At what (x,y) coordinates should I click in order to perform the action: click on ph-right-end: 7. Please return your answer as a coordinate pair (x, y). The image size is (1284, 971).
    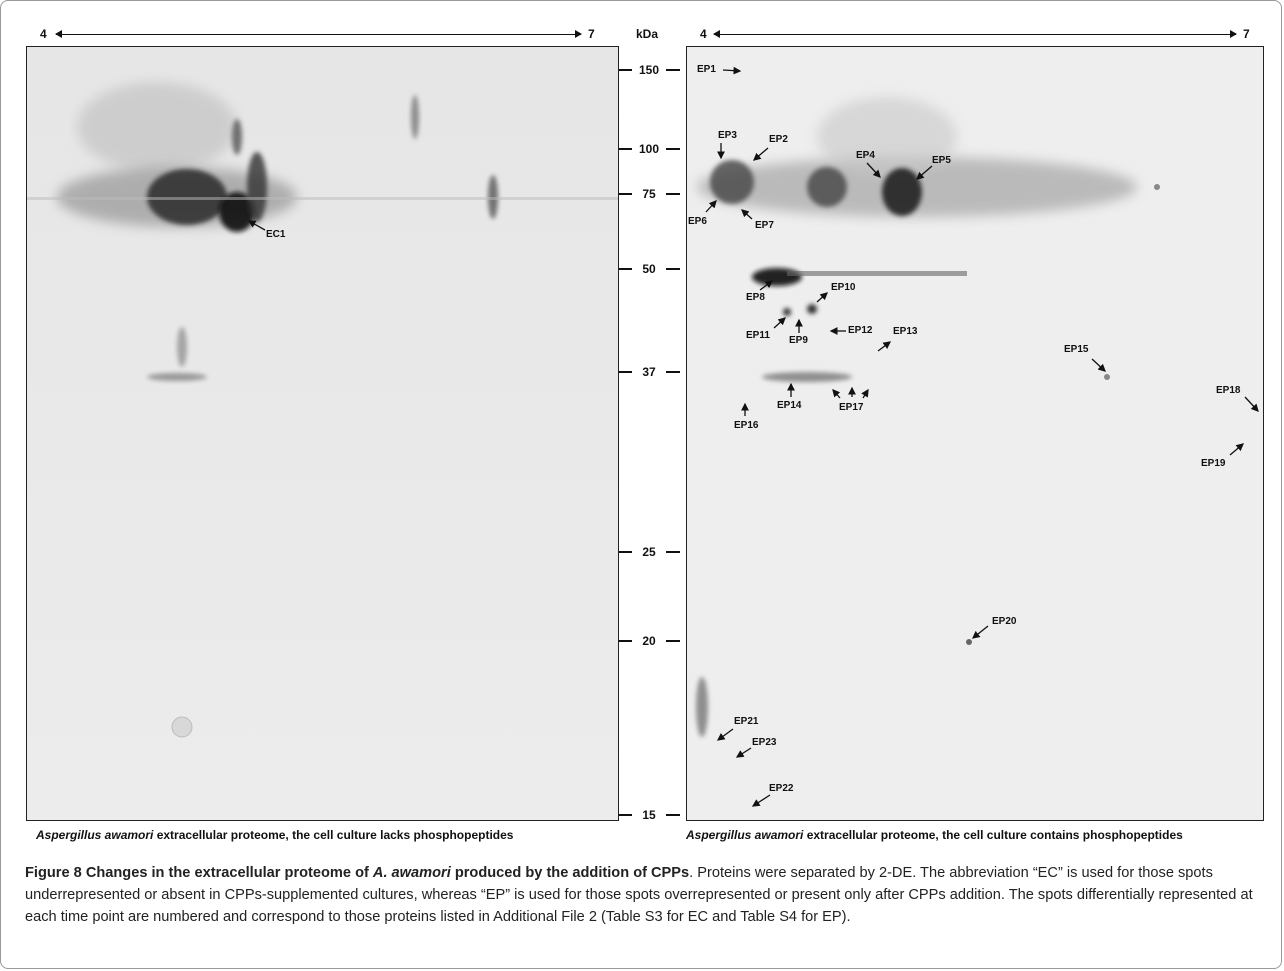
    Looking at the image, I should click on (1246, 34).